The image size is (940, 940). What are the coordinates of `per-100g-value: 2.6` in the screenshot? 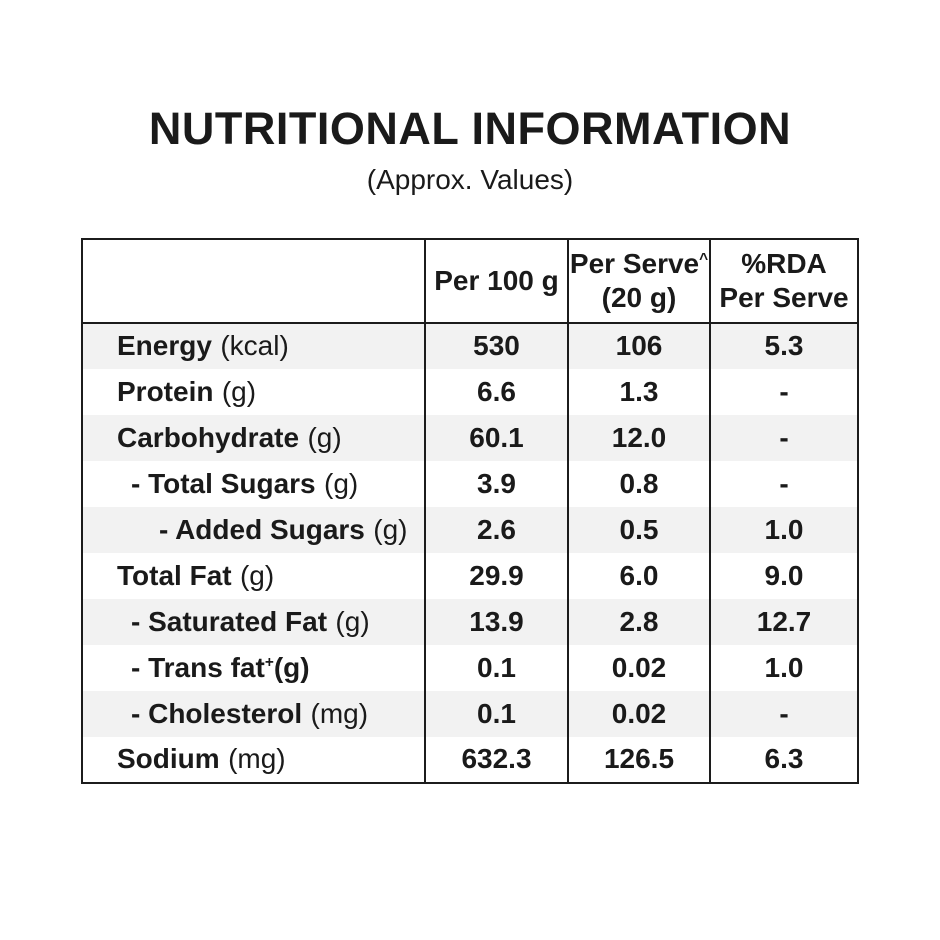 It's located at (496, 529).